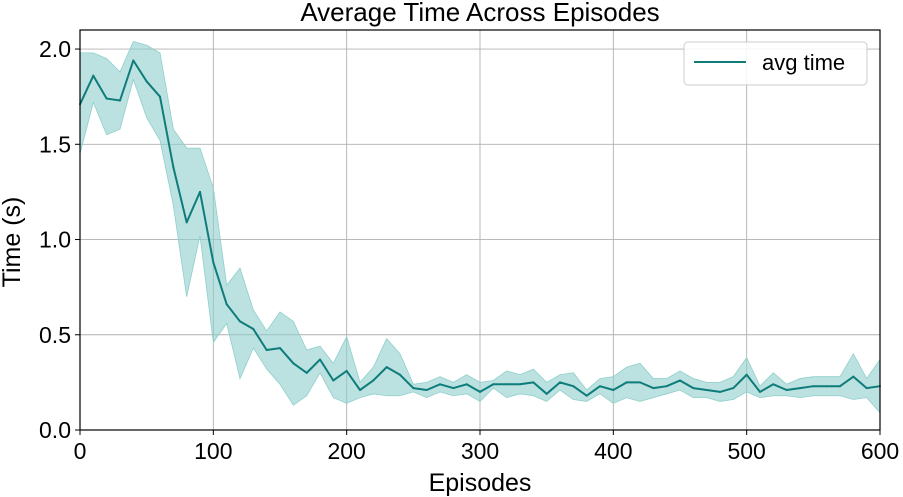  What do you see at coordinates (55, 335) in the screenshot?
I see `y-tick-label: 0.5` at bounding box center [55, 335].